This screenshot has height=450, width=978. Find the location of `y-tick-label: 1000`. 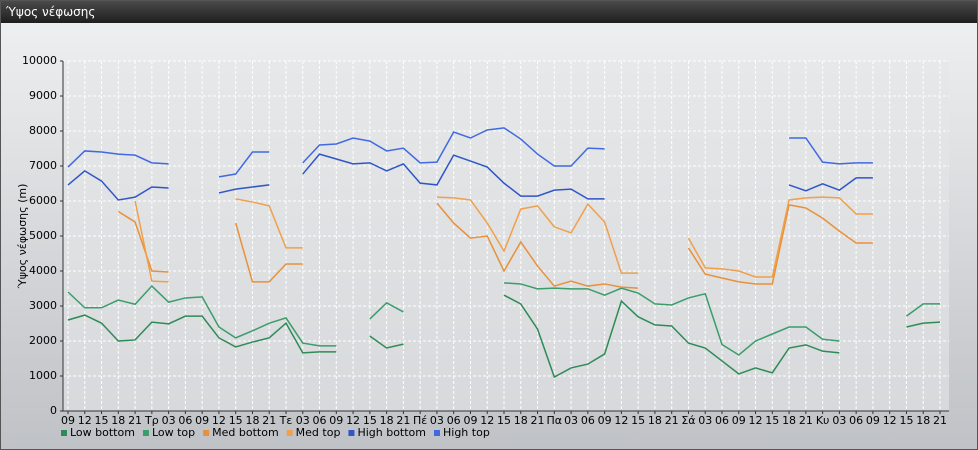

y-tick-label: 1000 is located at coordinates (43, 375).